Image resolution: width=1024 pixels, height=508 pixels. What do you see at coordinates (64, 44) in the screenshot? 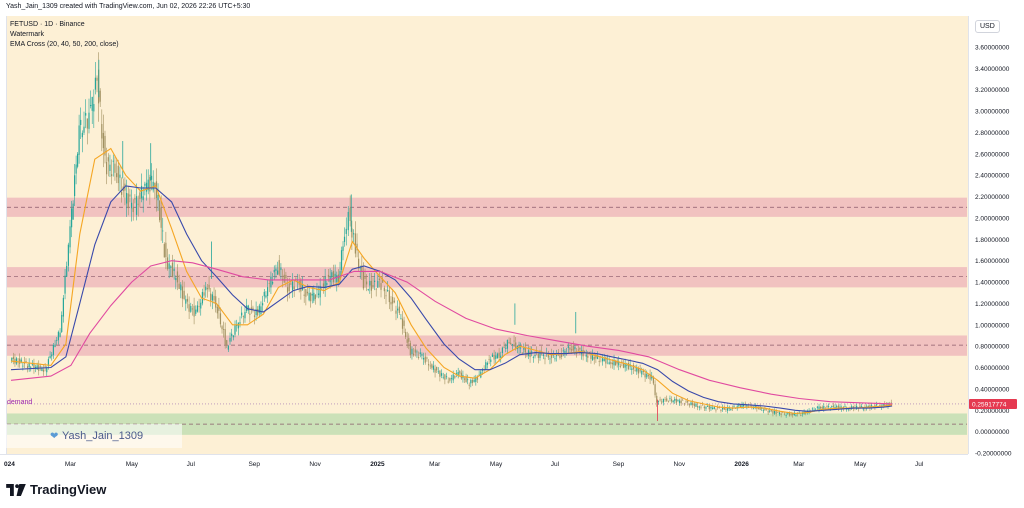
I see `ema-indicator-label: EMA Cross (20, 40, 50, 200, close)` at bounding box center [64, 44].